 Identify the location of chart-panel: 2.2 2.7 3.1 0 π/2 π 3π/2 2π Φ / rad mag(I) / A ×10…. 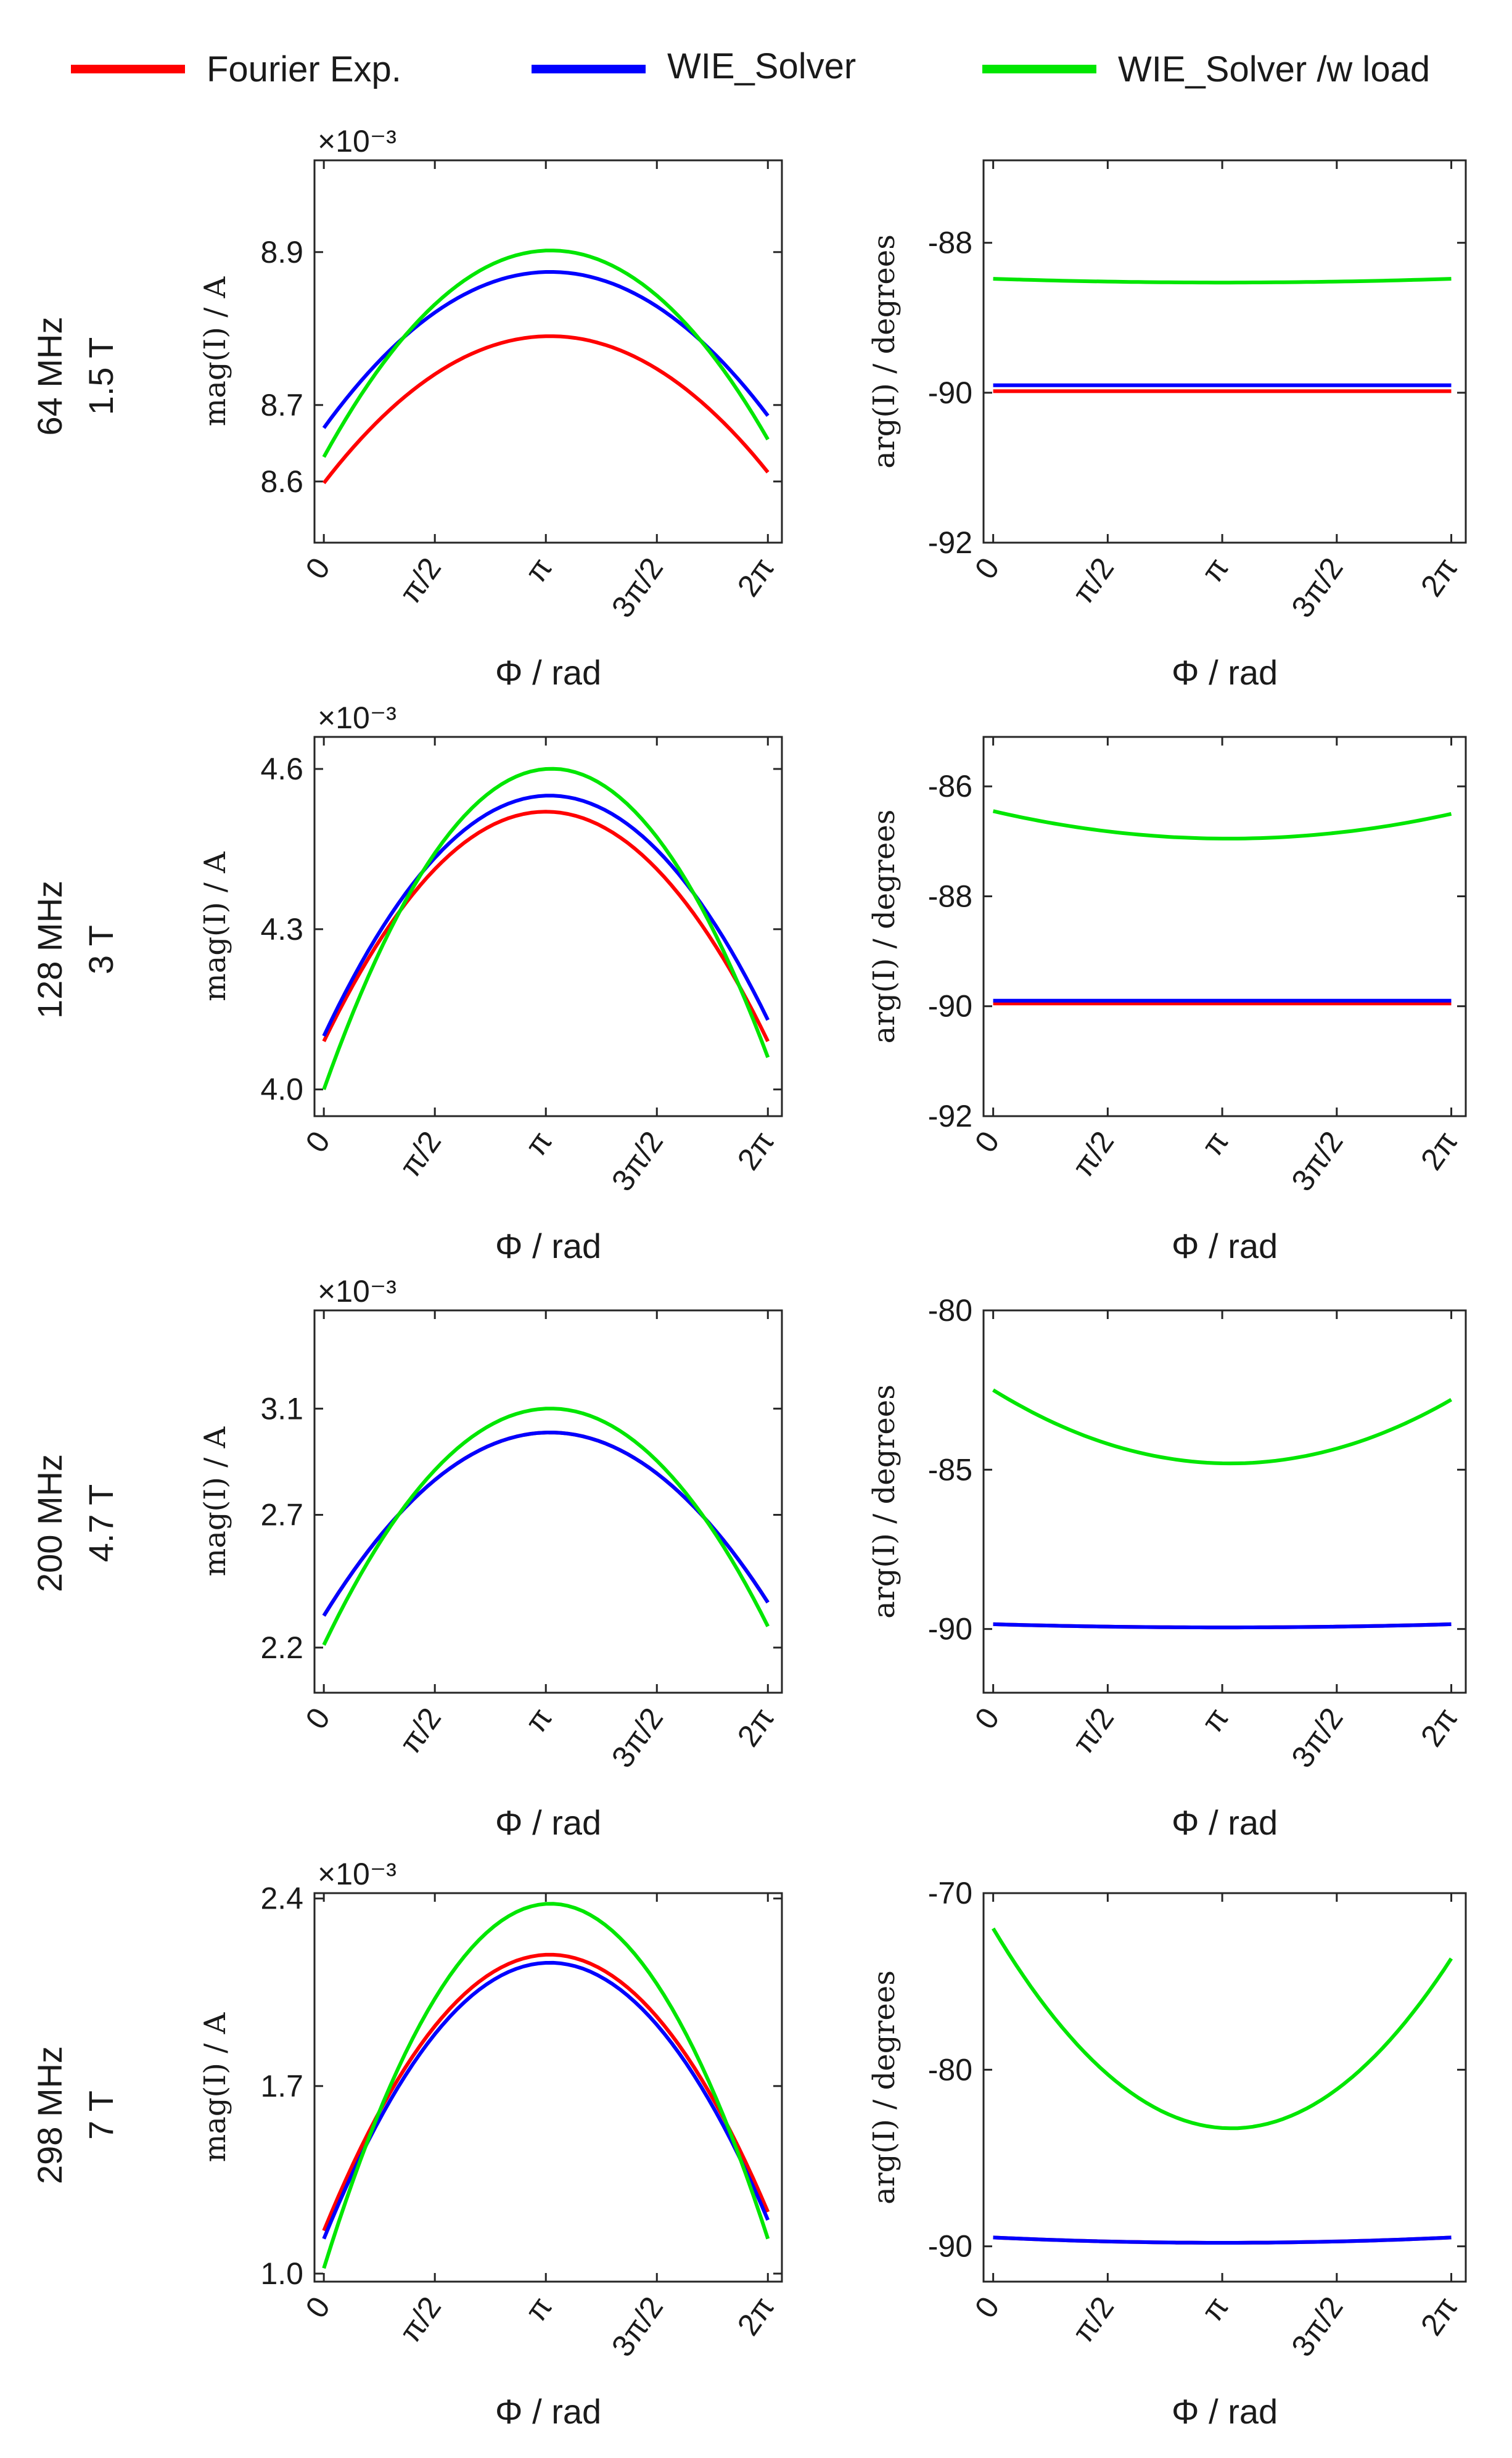
(490, 1558).